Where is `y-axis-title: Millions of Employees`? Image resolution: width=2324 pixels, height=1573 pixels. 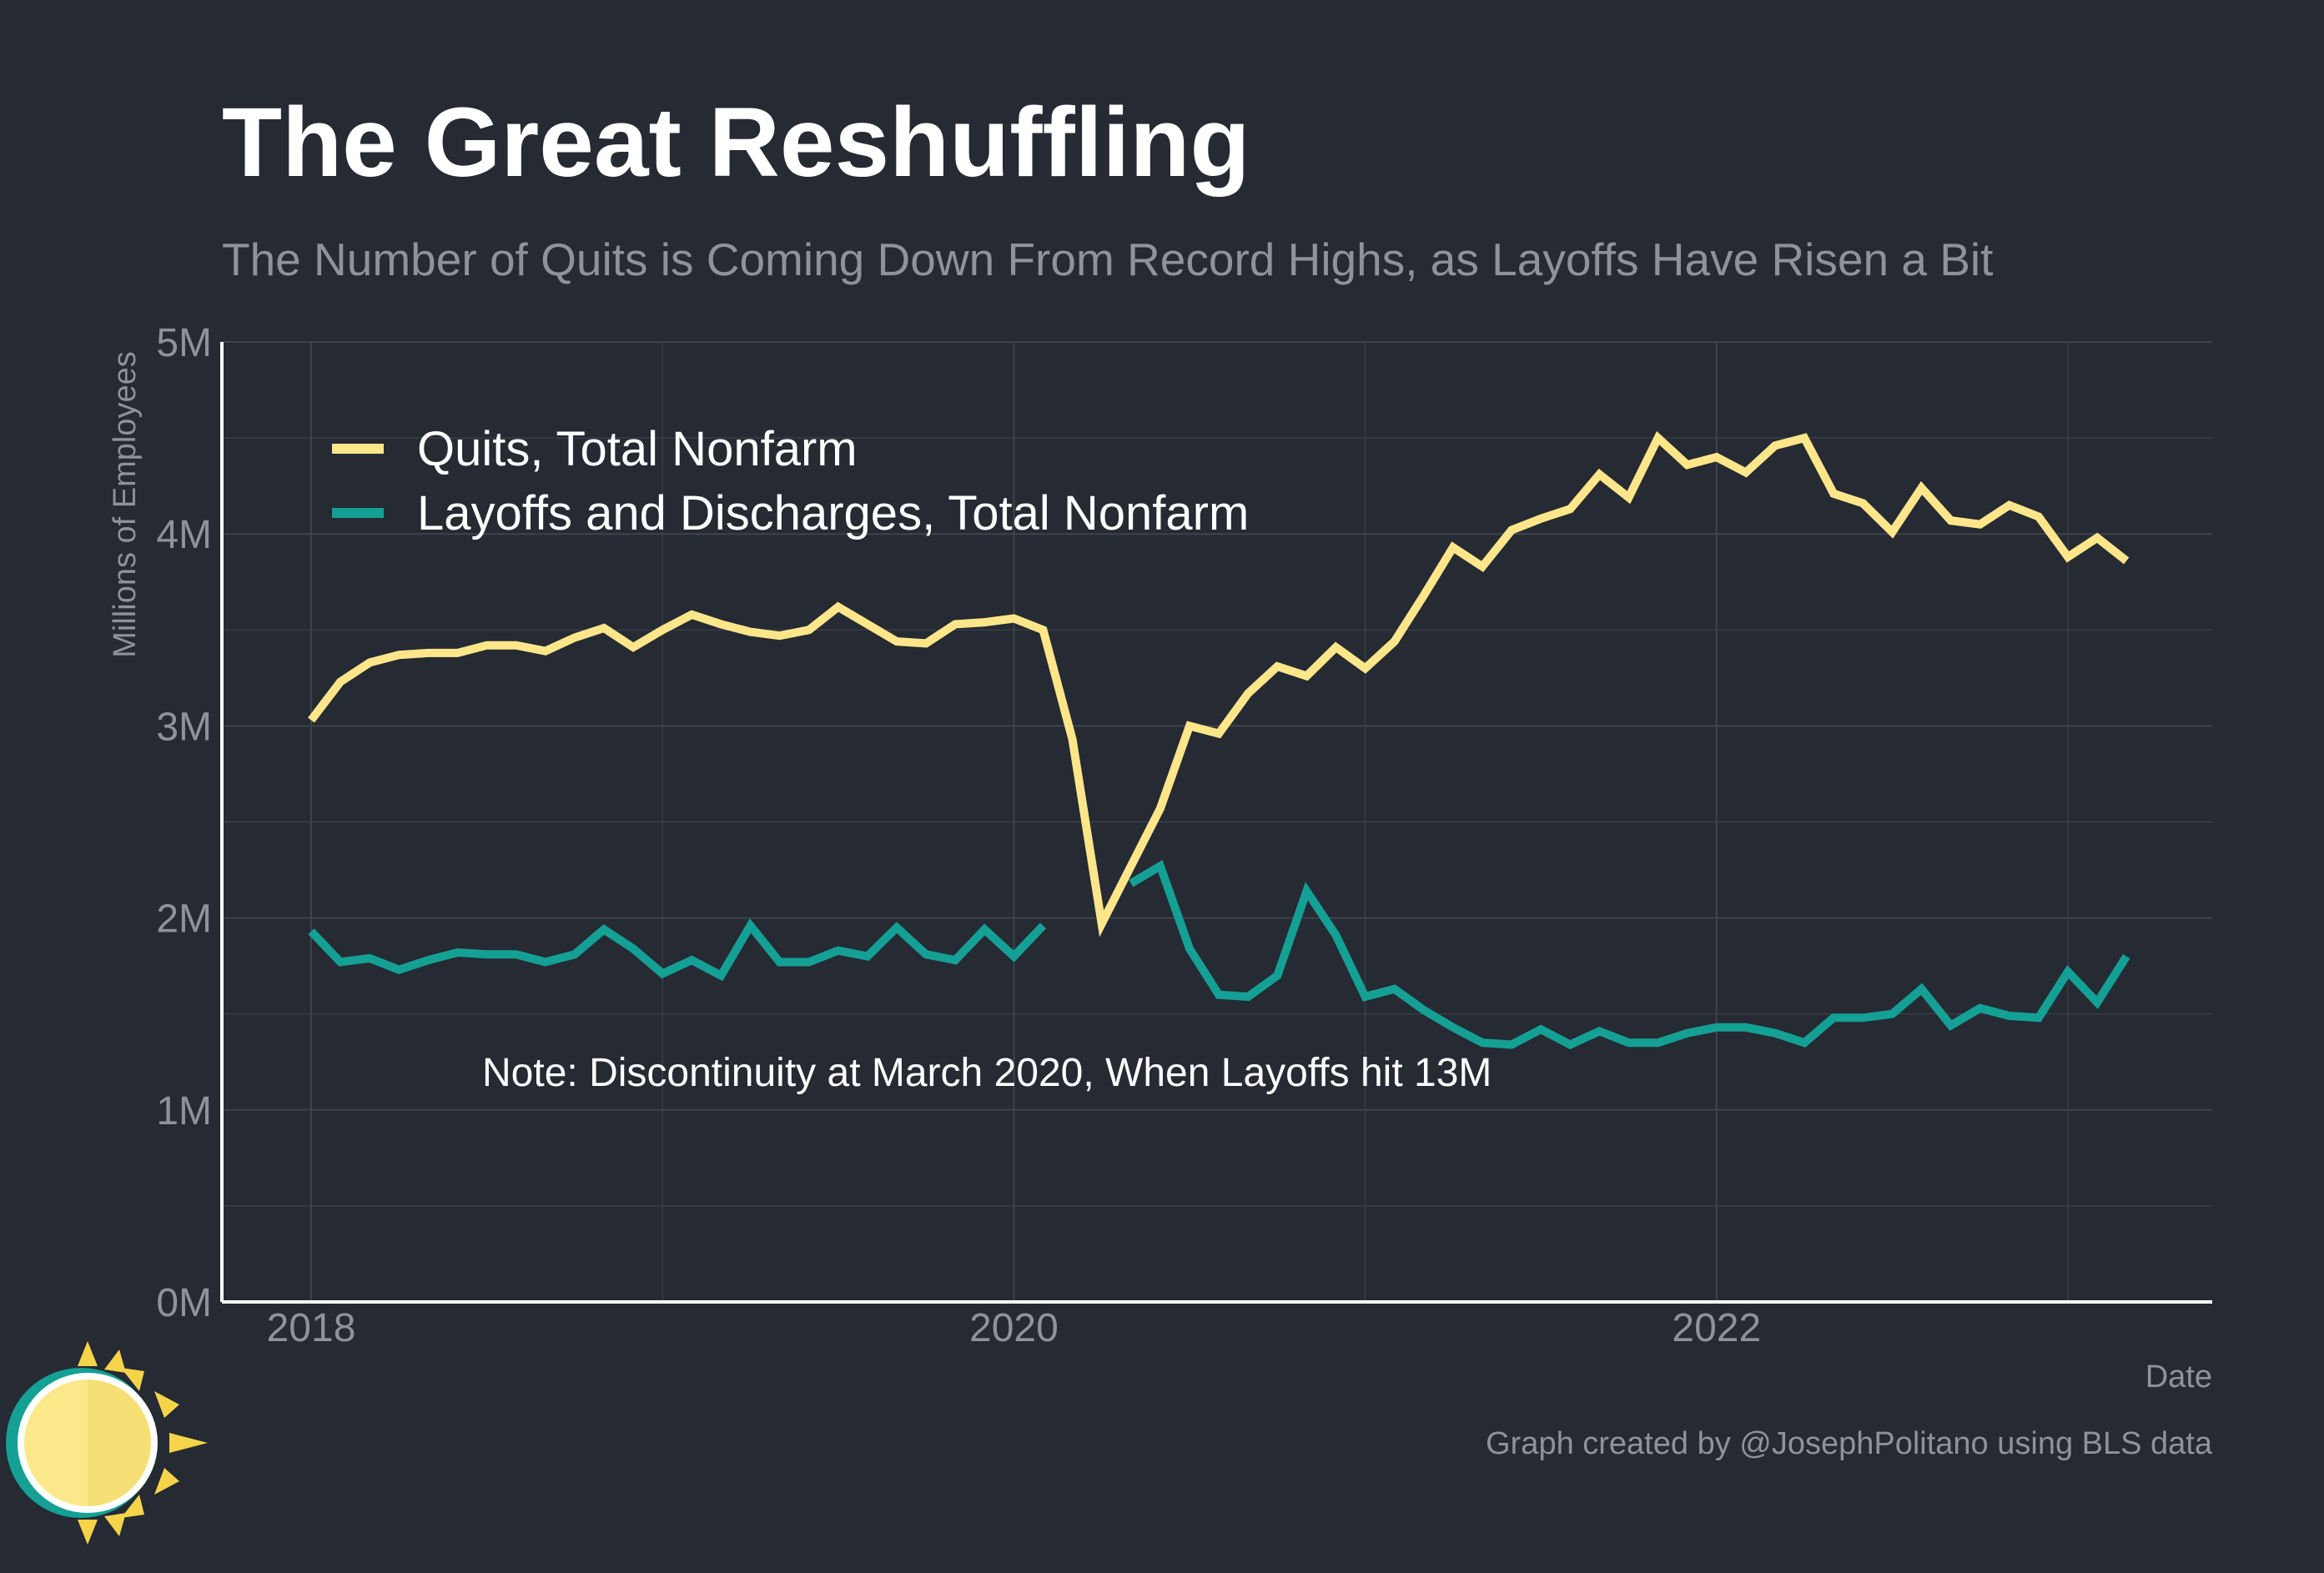
y-axis-title: Millions of Employees is located at coordinates (125, 504).